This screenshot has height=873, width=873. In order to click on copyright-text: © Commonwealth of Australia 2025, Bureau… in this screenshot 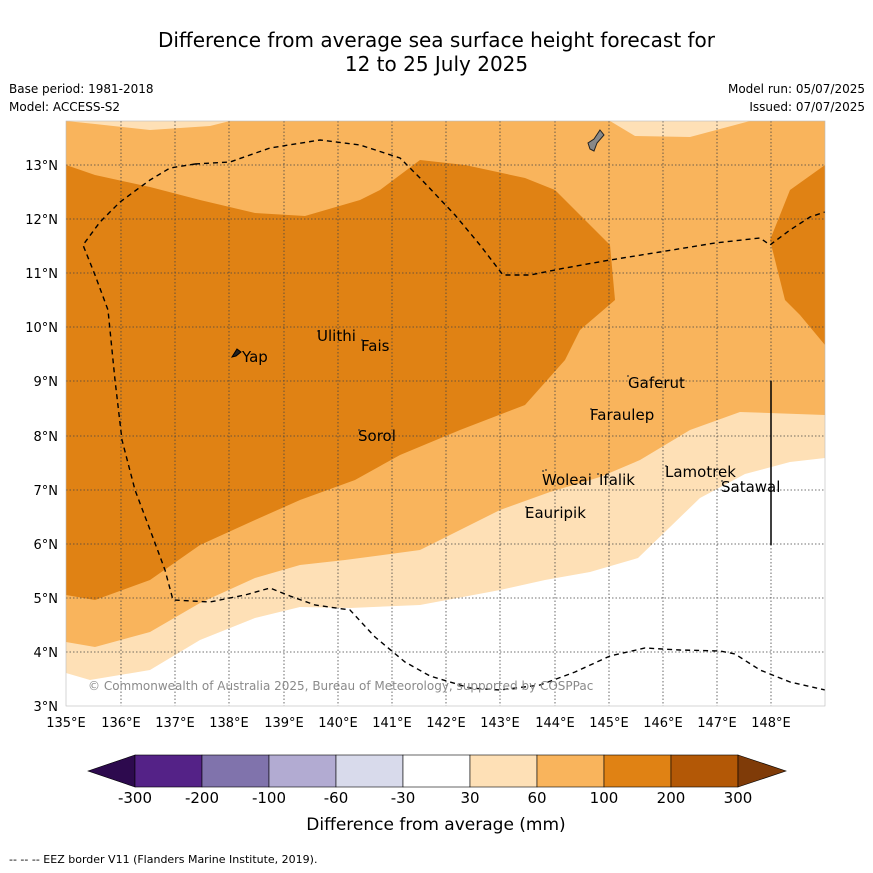, I will do `click(340, 686)`.